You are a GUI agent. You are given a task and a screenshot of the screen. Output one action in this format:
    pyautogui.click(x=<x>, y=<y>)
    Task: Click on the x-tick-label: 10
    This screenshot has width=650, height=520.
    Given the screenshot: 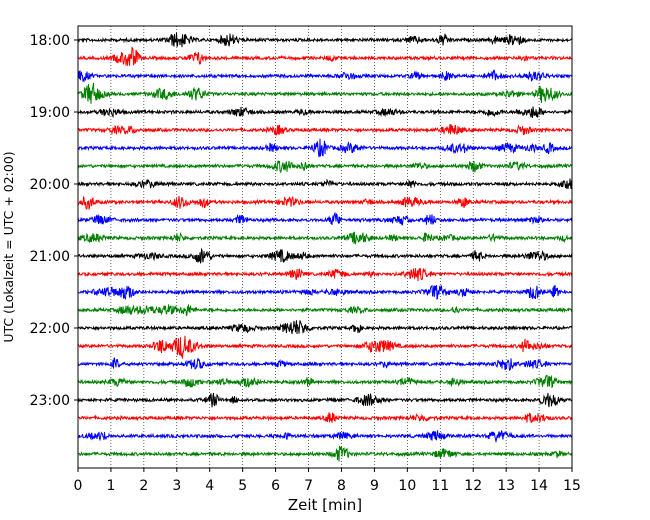 What is the action you would take?
    pyautogui.click(x=407, y=486)
    